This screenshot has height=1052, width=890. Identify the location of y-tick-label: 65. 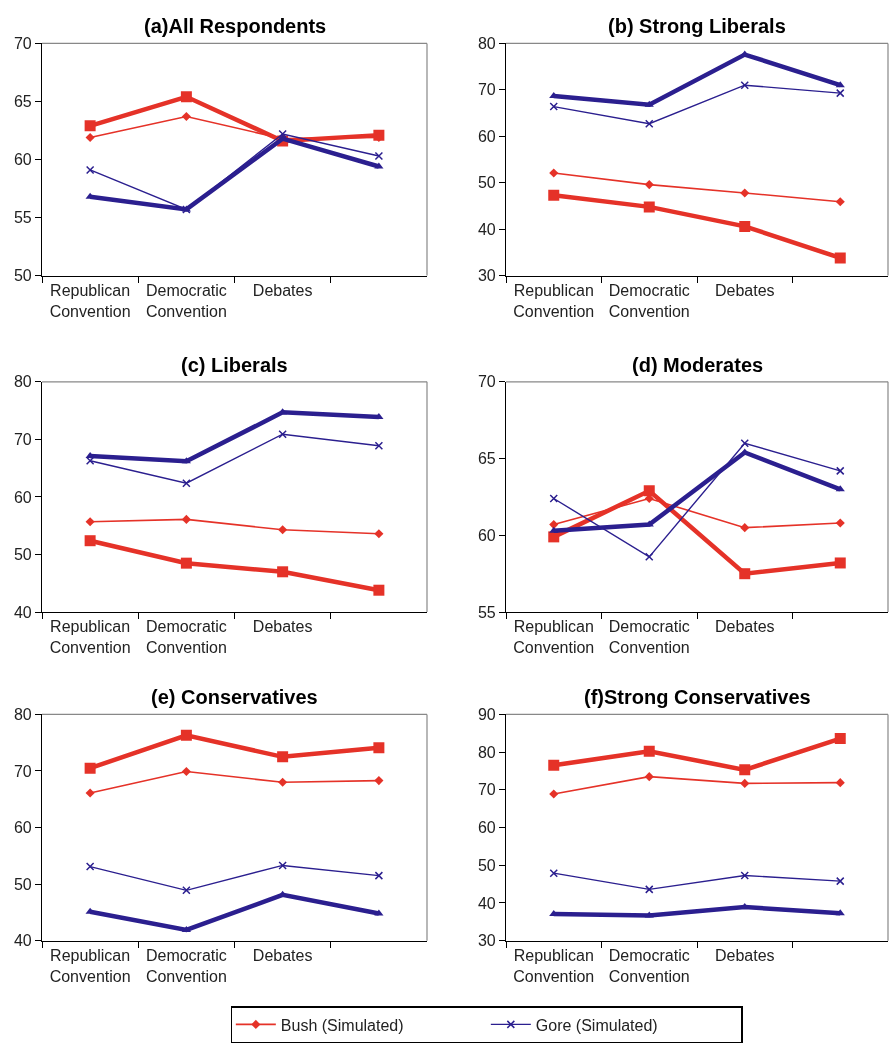
(22, 102).